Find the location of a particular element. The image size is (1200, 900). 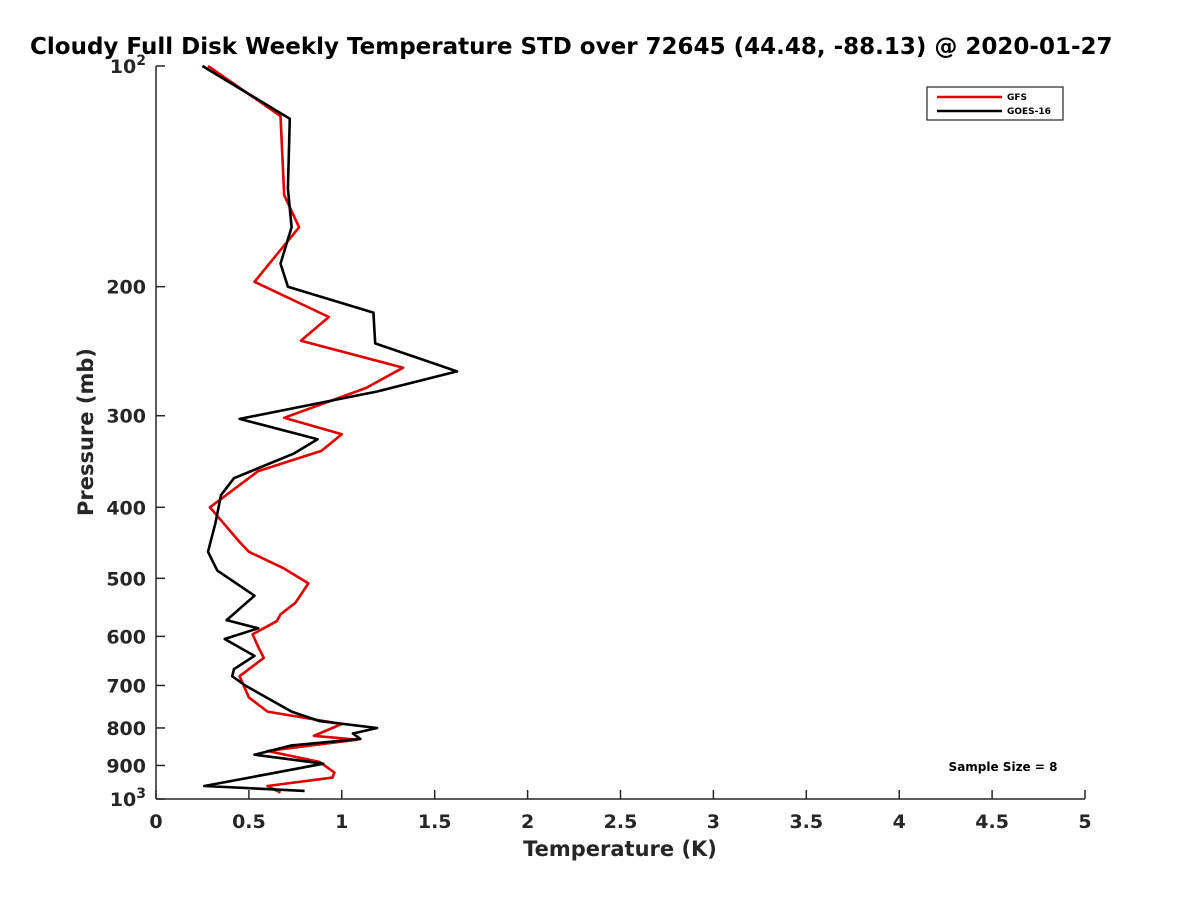

legend-box is located at coordinates (995, 103).